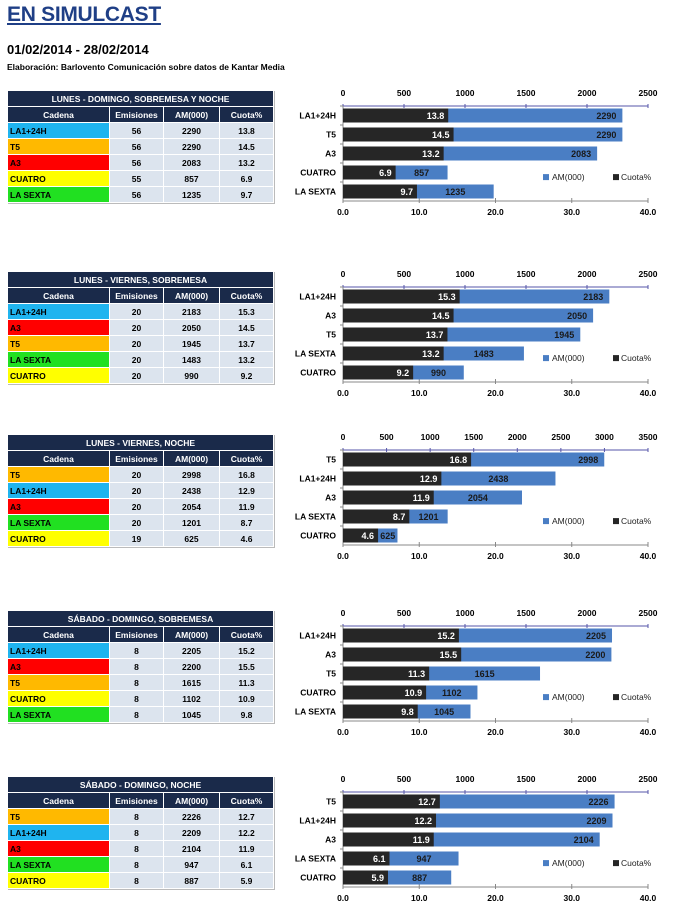 This screenshot has height=916, width=677. I want to click on cuota-data-label: 8.7, so click(399, 517).